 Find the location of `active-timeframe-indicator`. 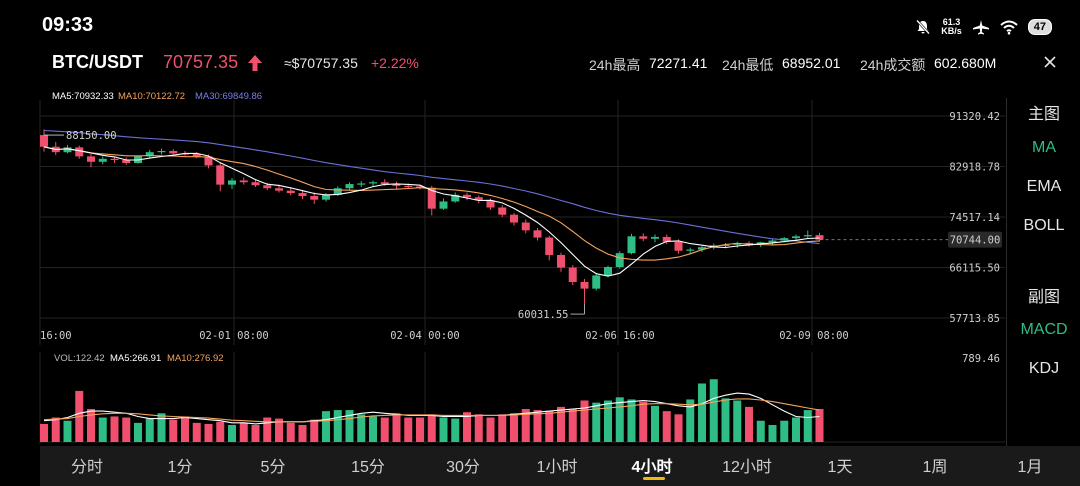

active-timeframe-indicator is located at coordinates (654, 478).